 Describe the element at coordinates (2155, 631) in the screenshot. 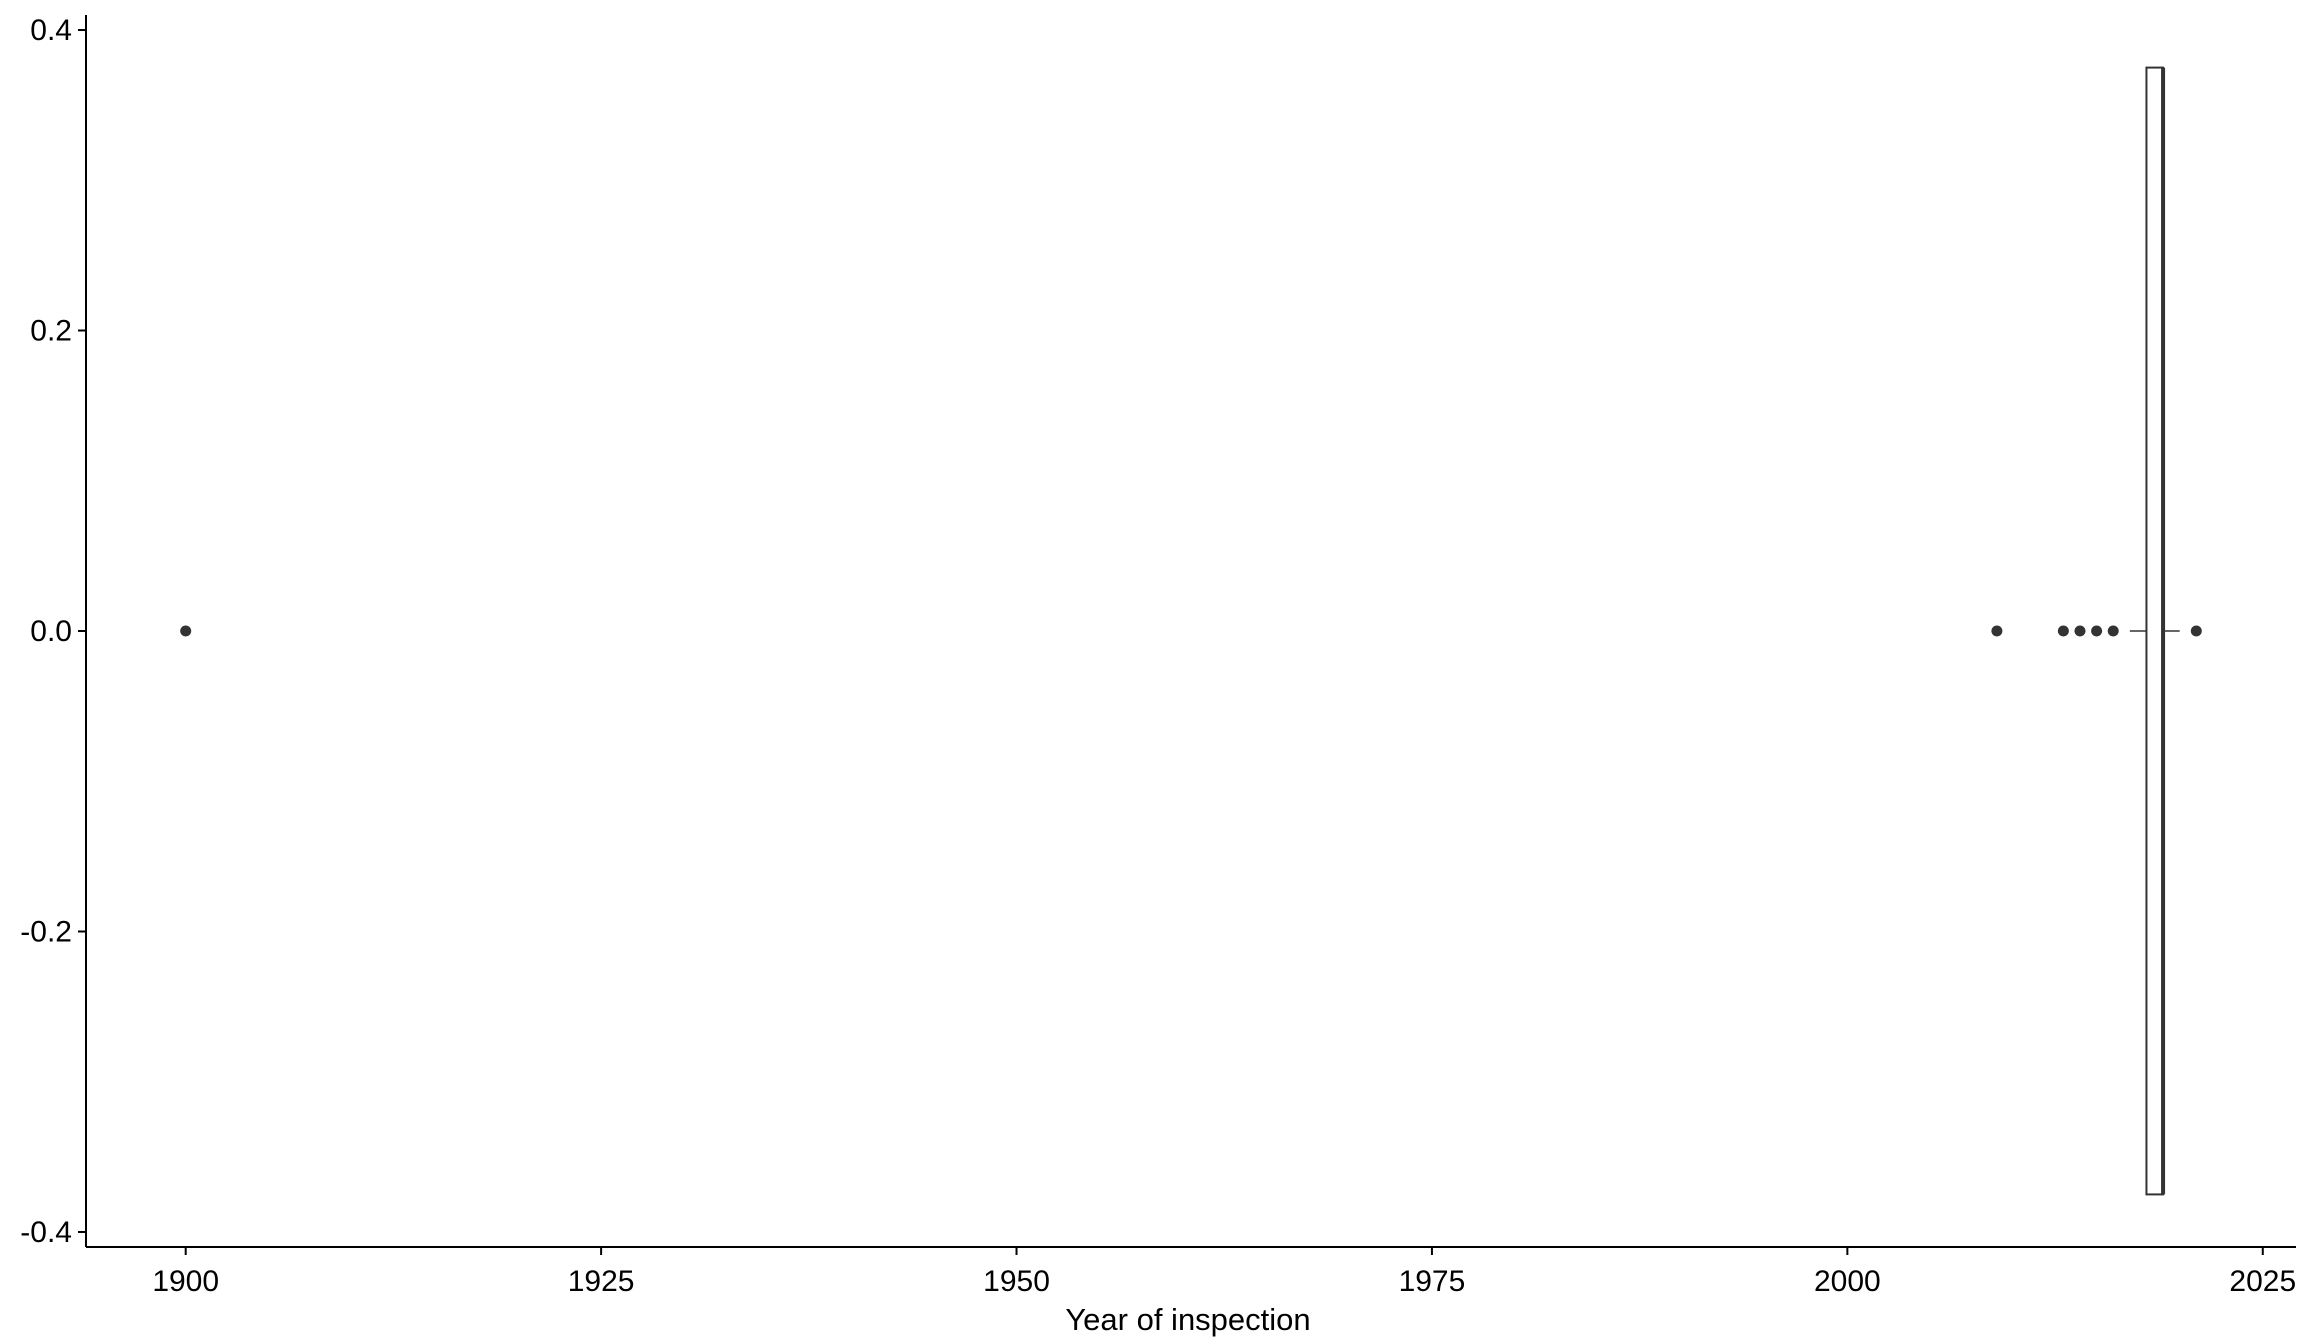

I see `box-iqr` at that location.